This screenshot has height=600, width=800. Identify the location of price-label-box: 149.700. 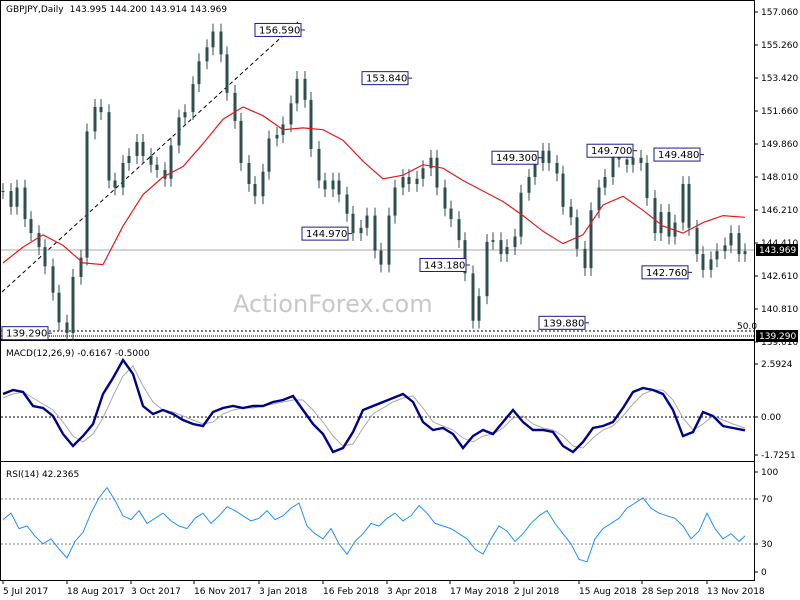
(611, 150).